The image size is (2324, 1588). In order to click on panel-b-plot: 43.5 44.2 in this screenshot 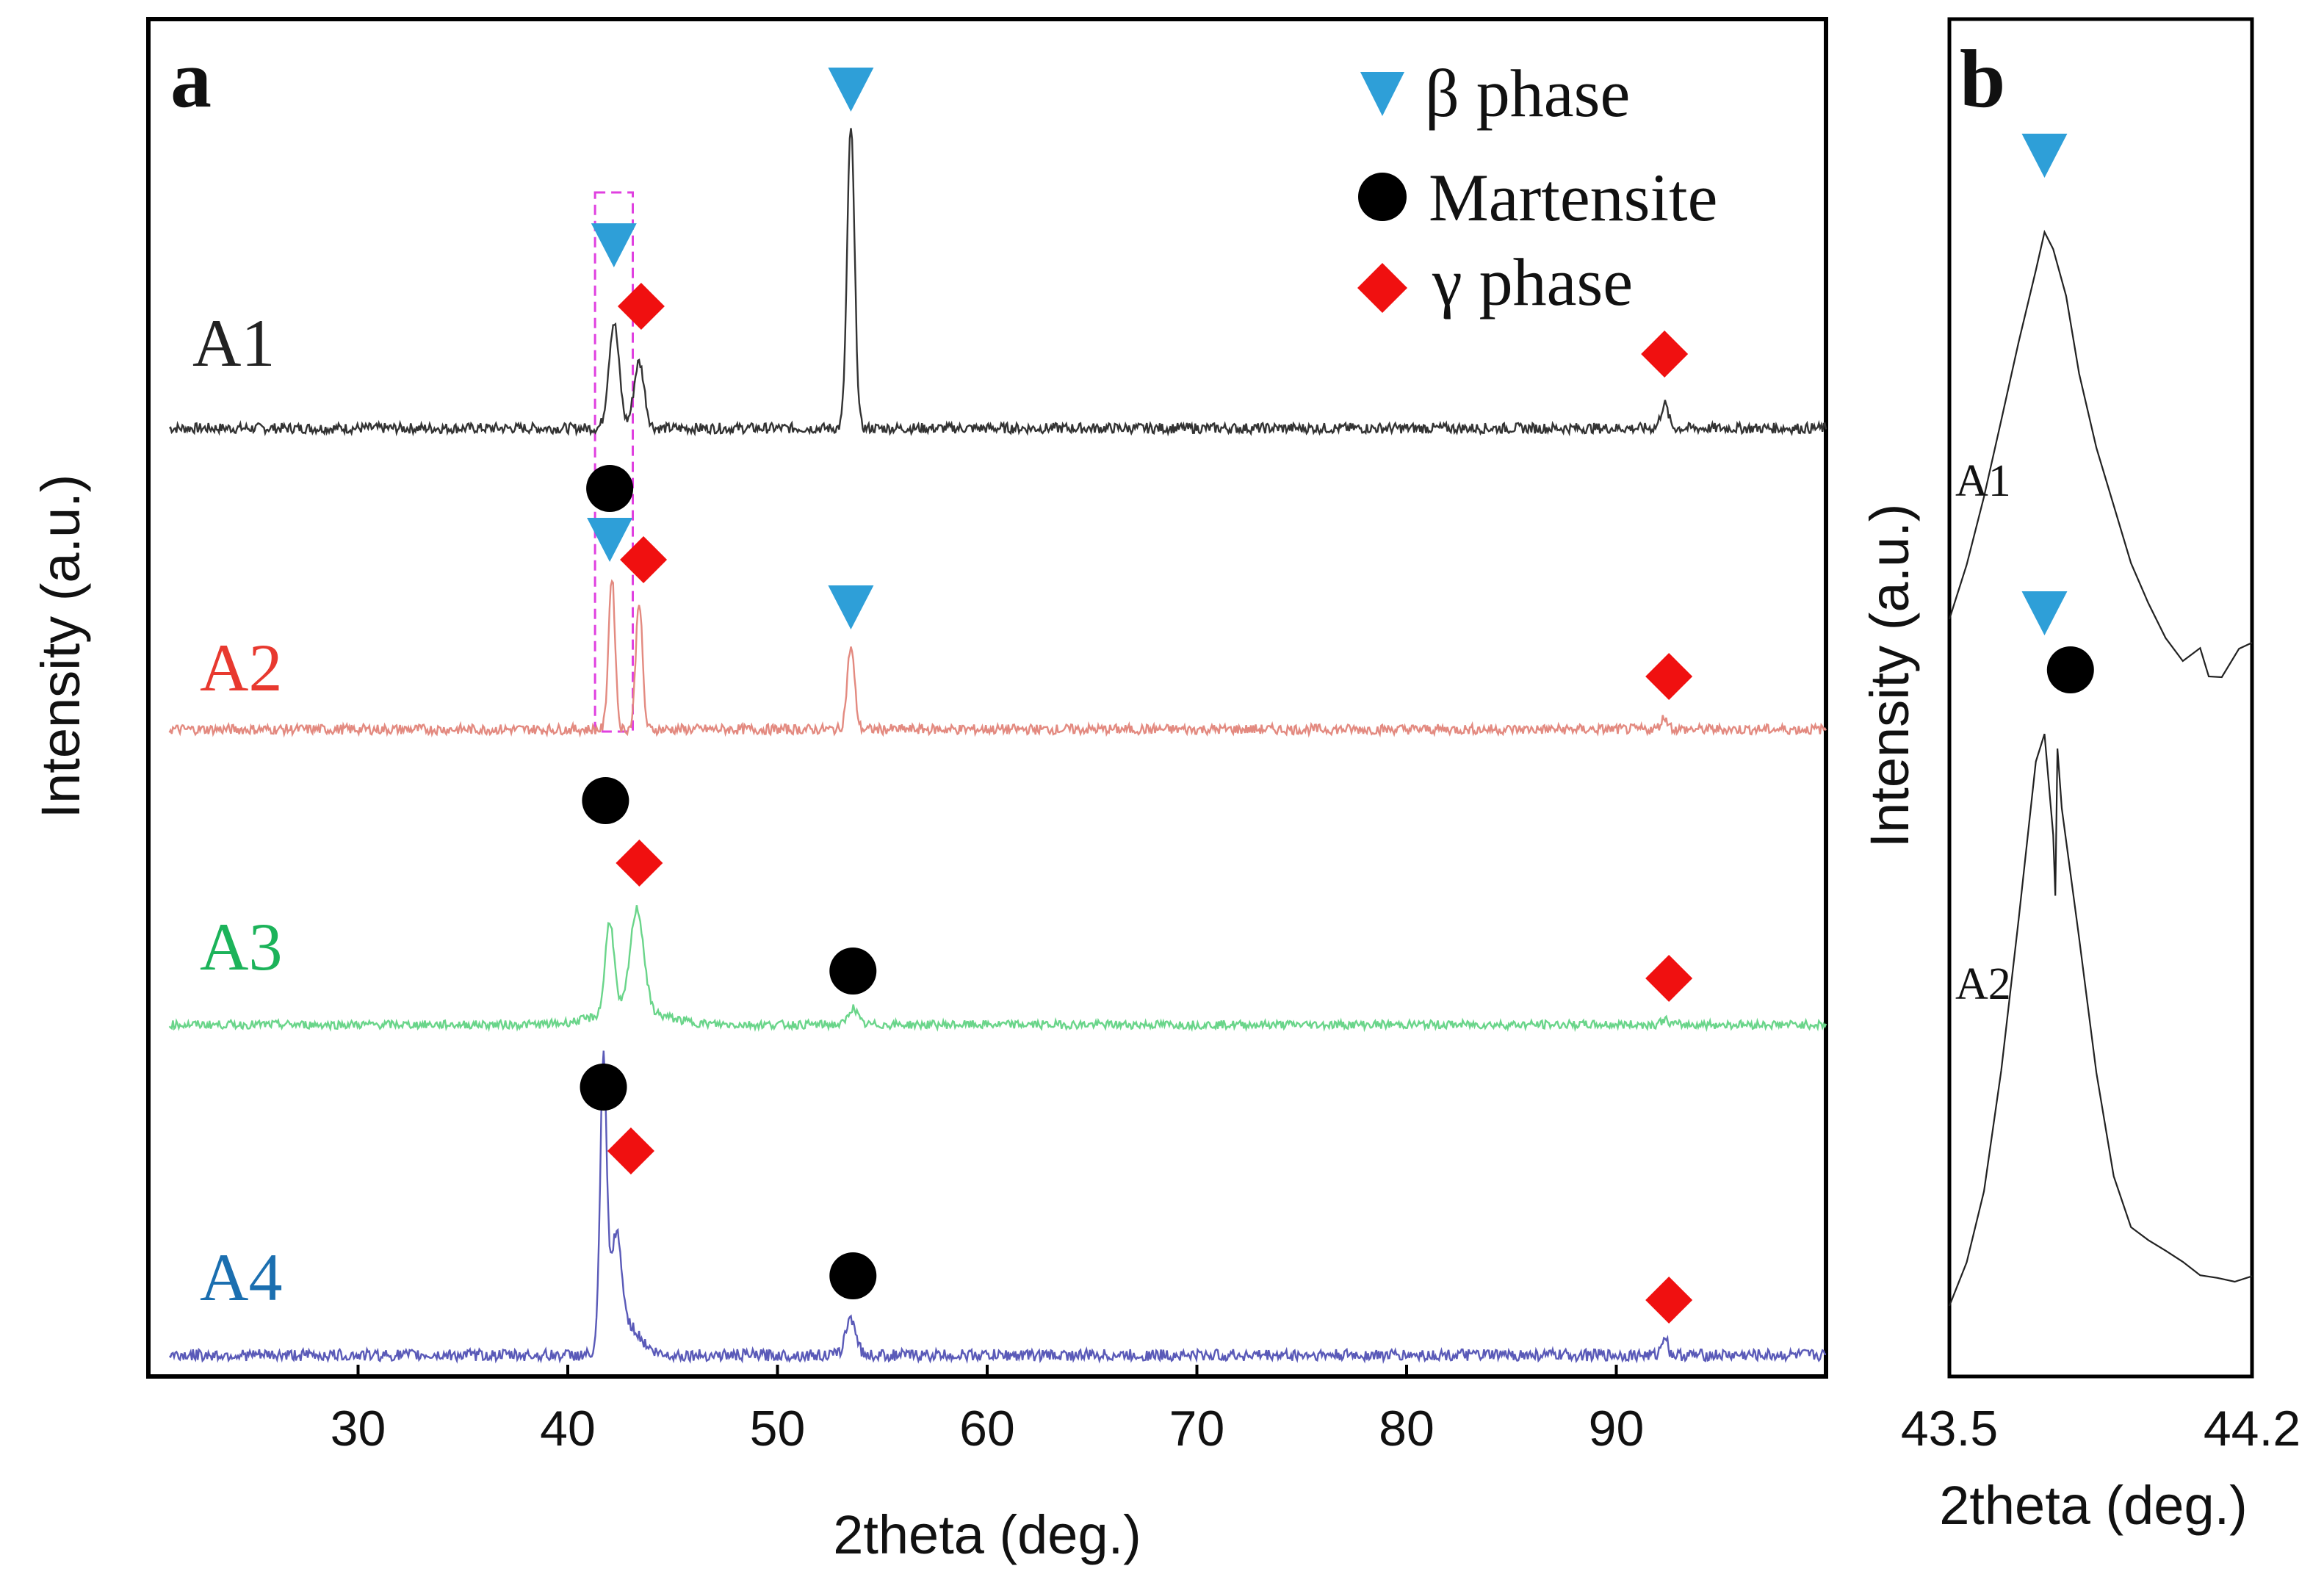, I will do `click(2100, 795)`.